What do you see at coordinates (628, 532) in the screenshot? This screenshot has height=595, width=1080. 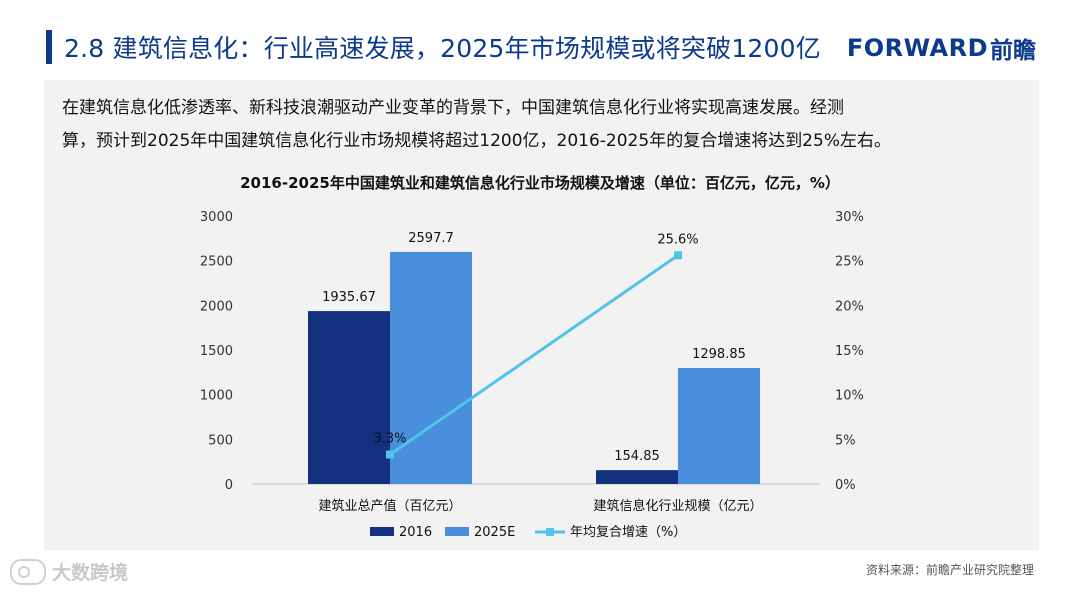 I see `legend-label-growth: 年均复合增速（%）` at bounding box center [628, 532].